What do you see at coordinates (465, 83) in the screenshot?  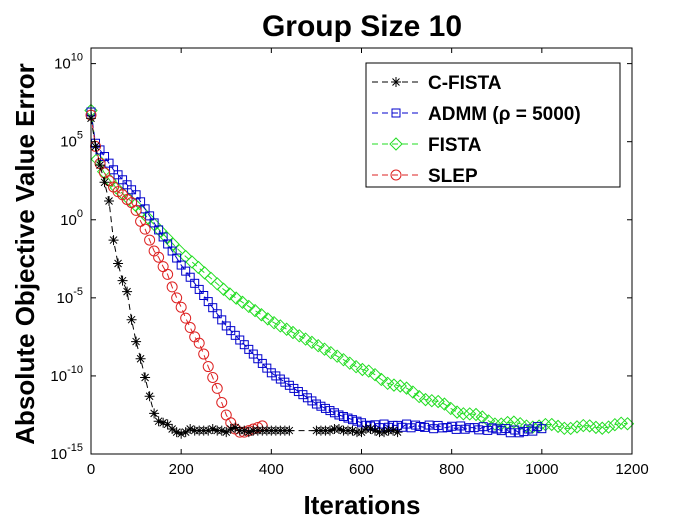 I see `legend-label-0: C-FISTA` at bounding box center [465, 83].